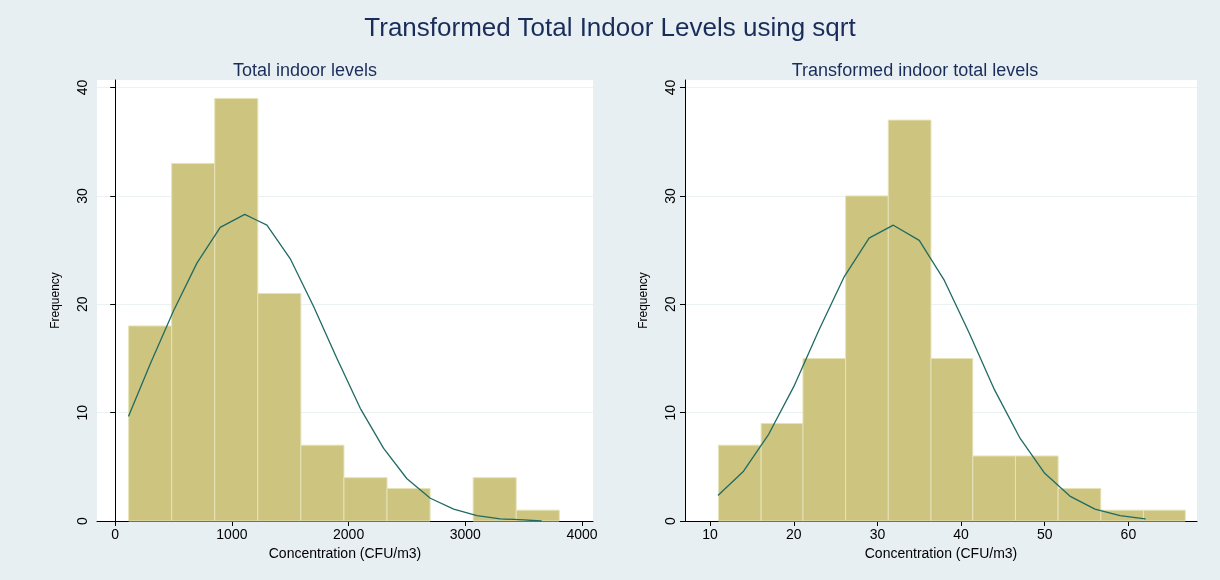  What do you see at coordinates (610, 27) in the screenshot?
I see `text: Transformed Total Indoor Levels using sqrt` at bounding box center [610, 27].